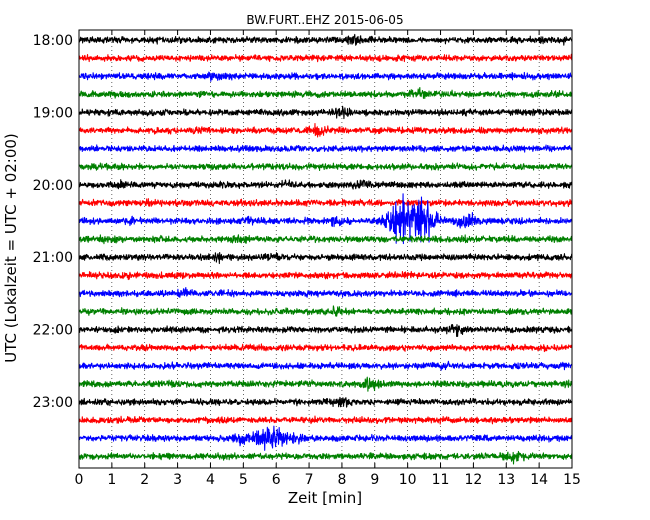 This screenshot has width=650, height=520. What do you see at coordinates (177, 480) in the screenshot?
I see `x-tick-label: 3` at bounding box center [177, 480].